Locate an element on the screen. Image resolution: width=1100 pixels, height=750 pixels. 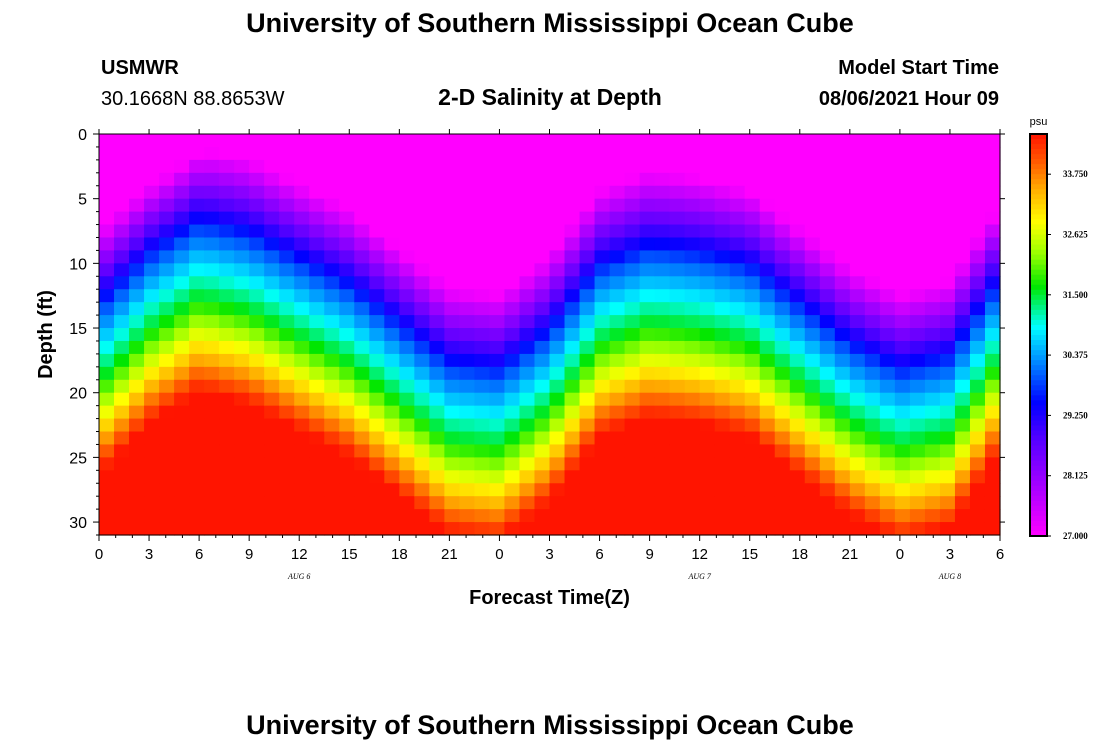
y-tick-label: 15 is located at coordinates (78, 329).